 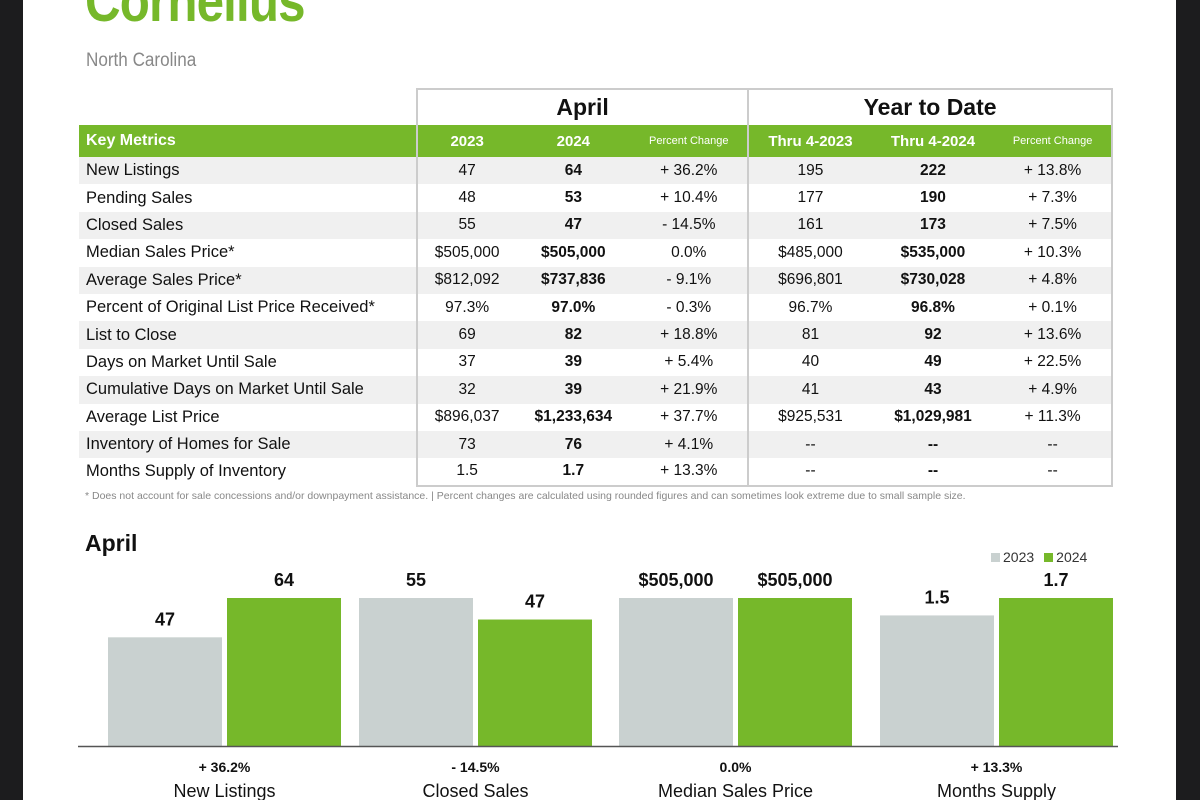 What do you see at coordinates (1053, 280) in the screenshot?
I see `metric-value: + 4.8%` at bounding box center [1053, 280].